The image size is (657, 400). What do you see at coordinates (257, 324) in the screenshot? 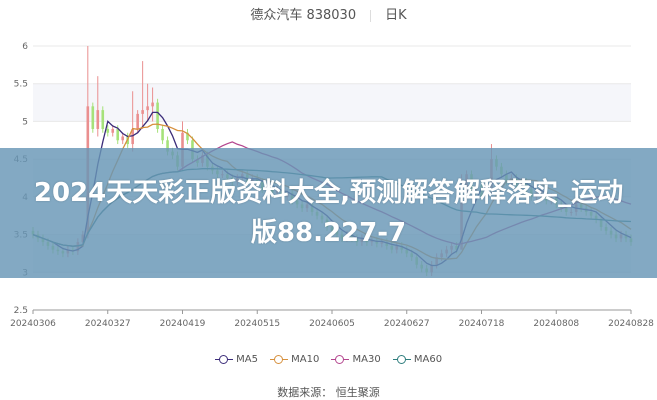
I see `x-tick-label: 20240515` at bounding box center [257, 324].